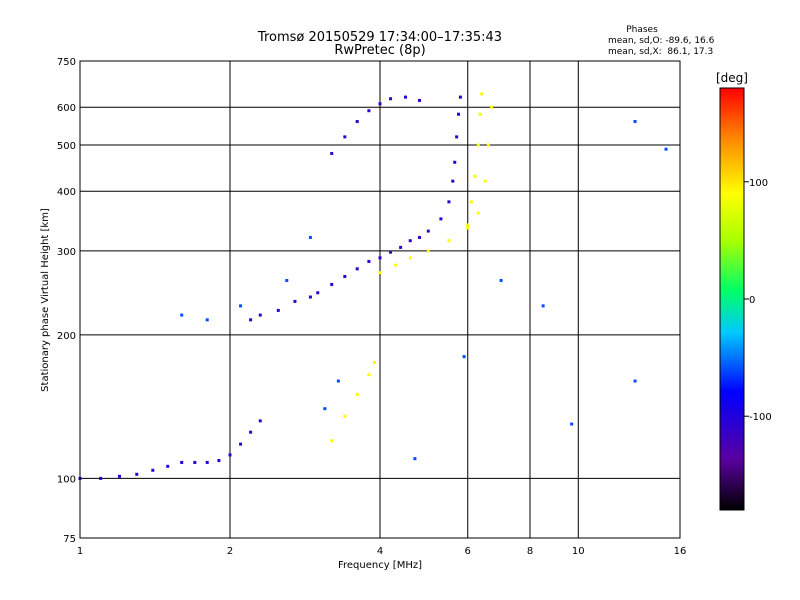 This screenshot has height=600, width=800. What do you see at coordinates (732, 299) in the screenshot?
I see `colorbar` at bounding box center [732, 299].